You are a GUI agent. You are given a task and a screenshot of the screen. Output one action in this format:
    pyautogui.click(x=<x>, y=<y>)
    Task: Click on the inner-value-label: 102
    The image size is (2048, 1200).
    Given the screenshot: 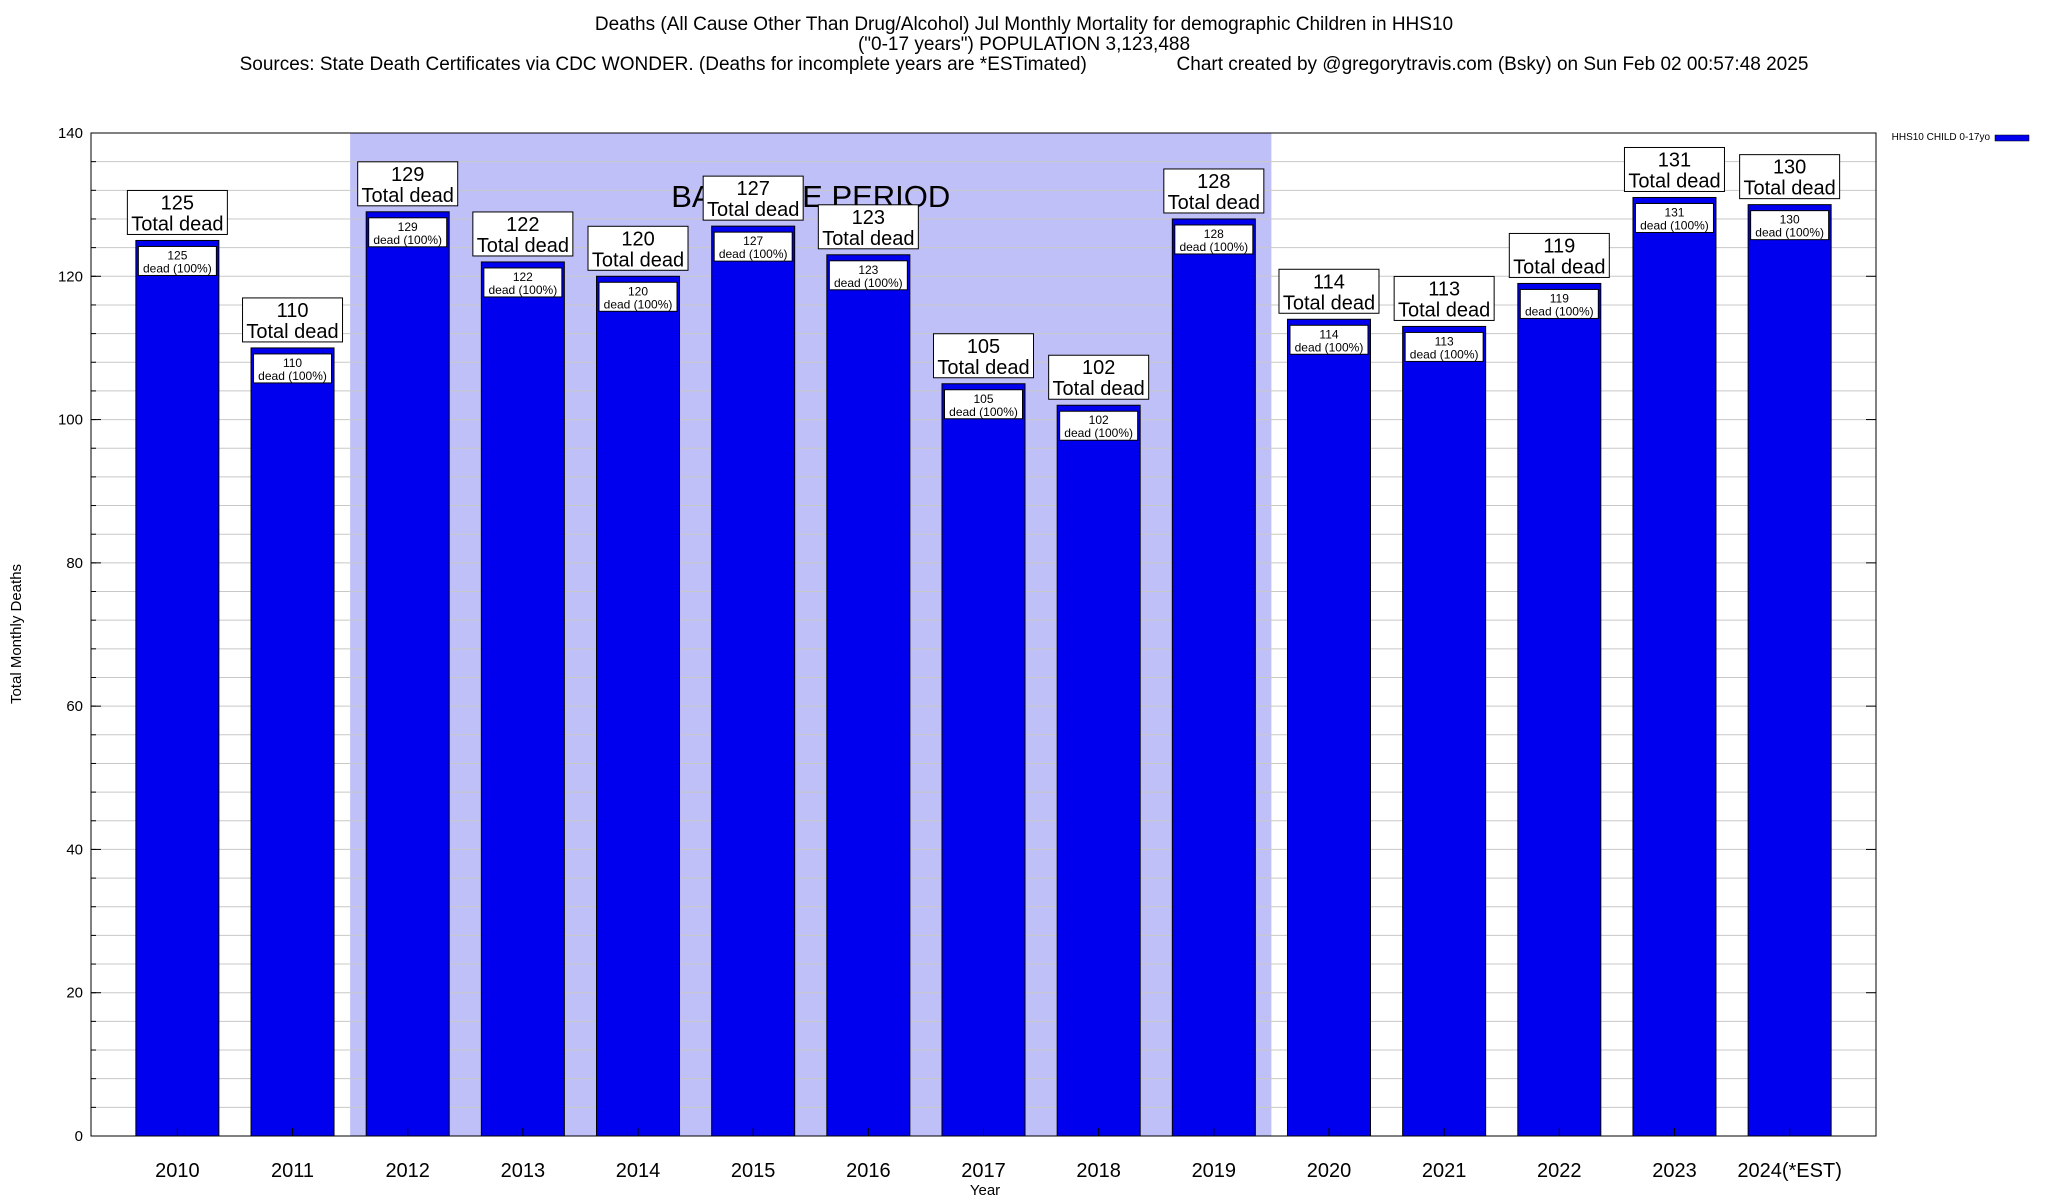 What is the action you would take?
    pyautogui.click(x=1099, y=420)
    